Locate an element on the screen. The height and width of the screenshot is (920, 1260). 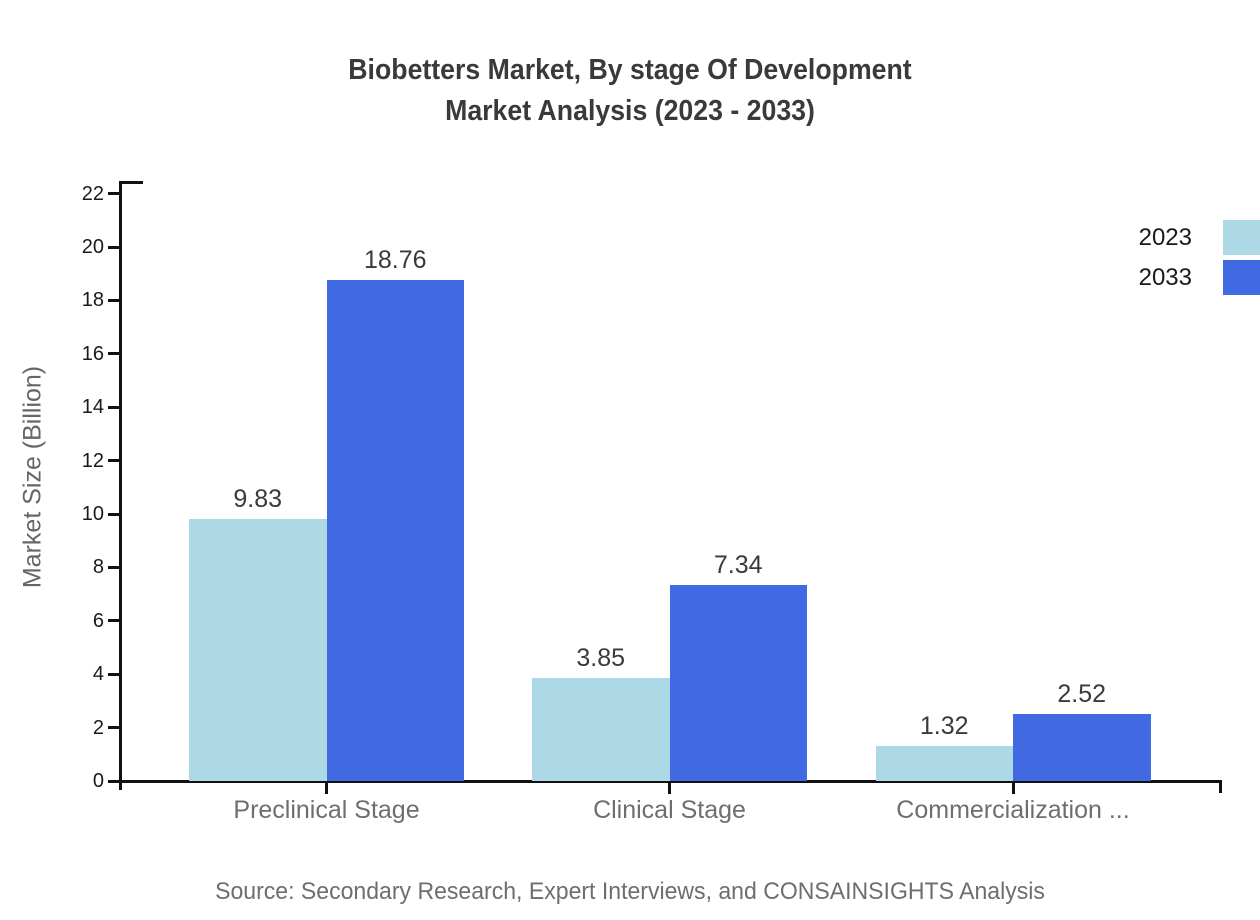
x-axis-end-cap is located at coordinates (1220, 787).